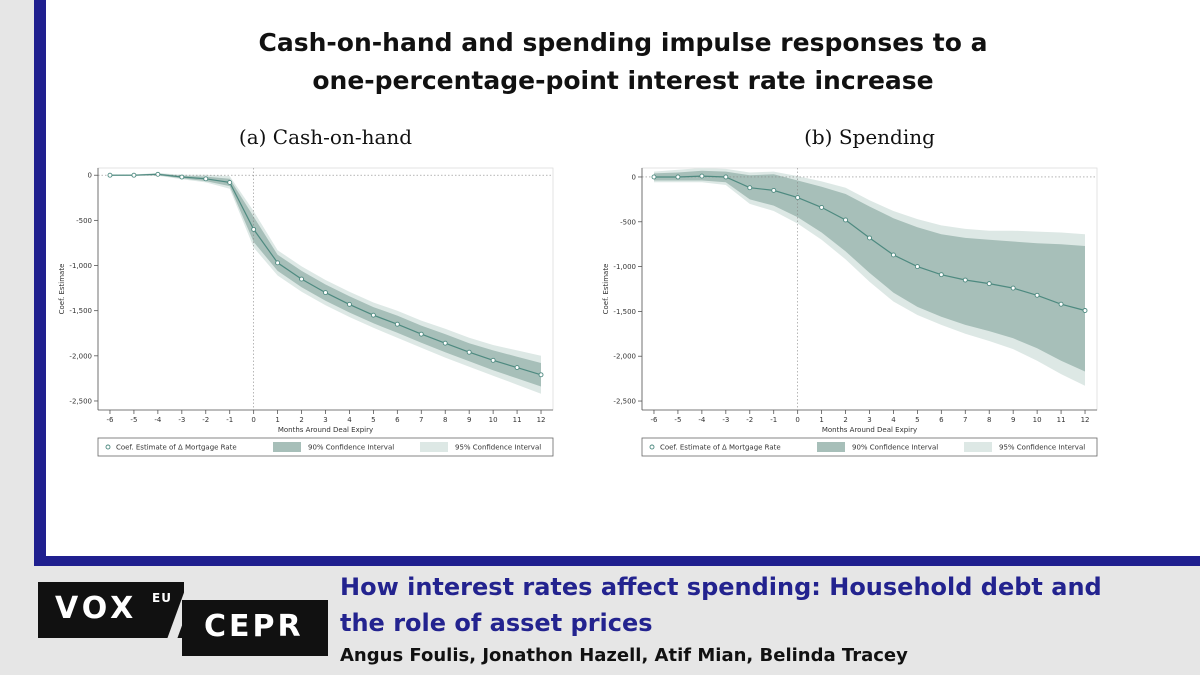 This screenshot has height=675, width=1200. I want to click on logo-vox-text: VOX, so click(96, 608).